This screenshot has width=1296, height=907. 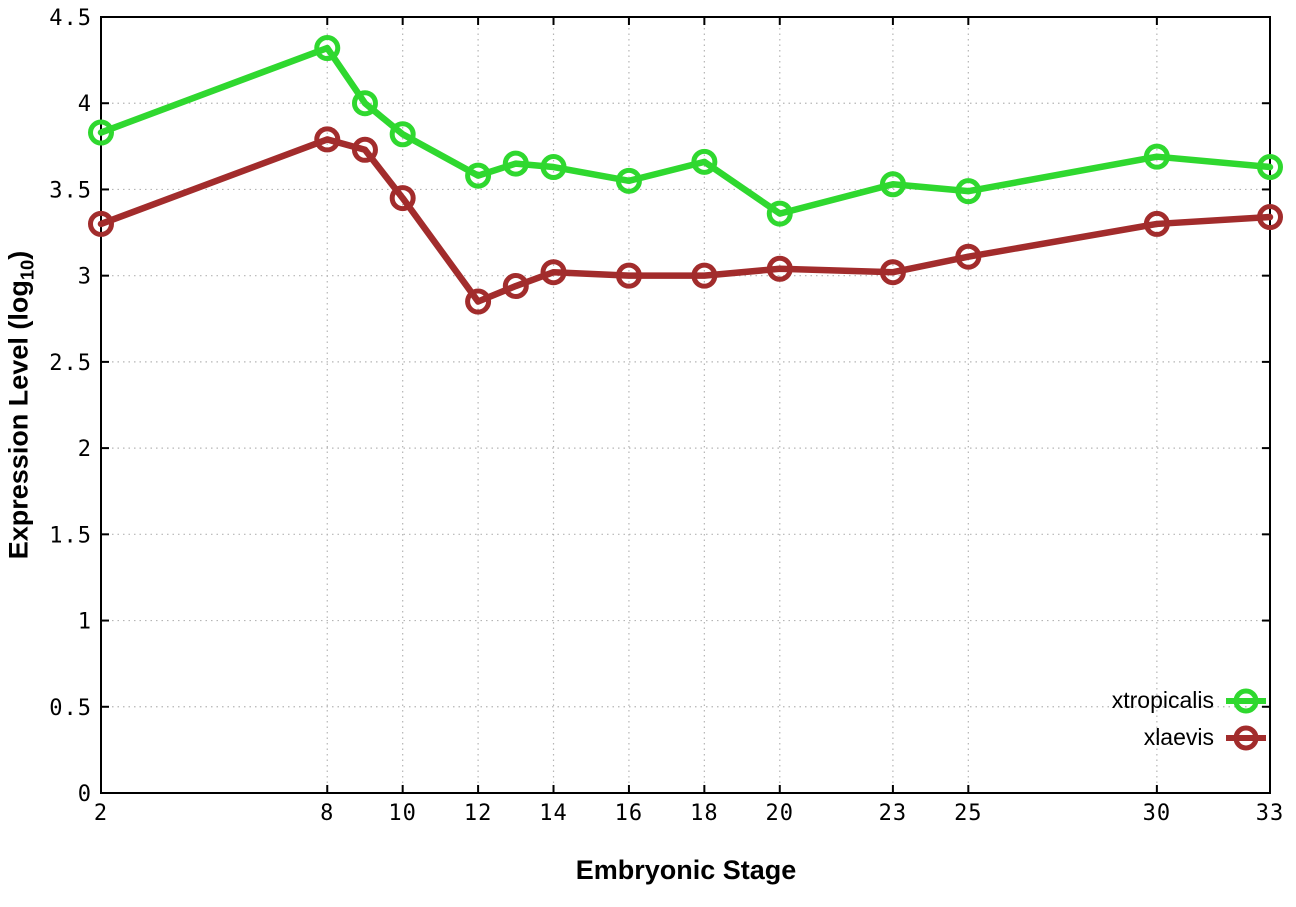 I want to click on y-axis-title: Expression Level (log10), so click(x=20, y=405).